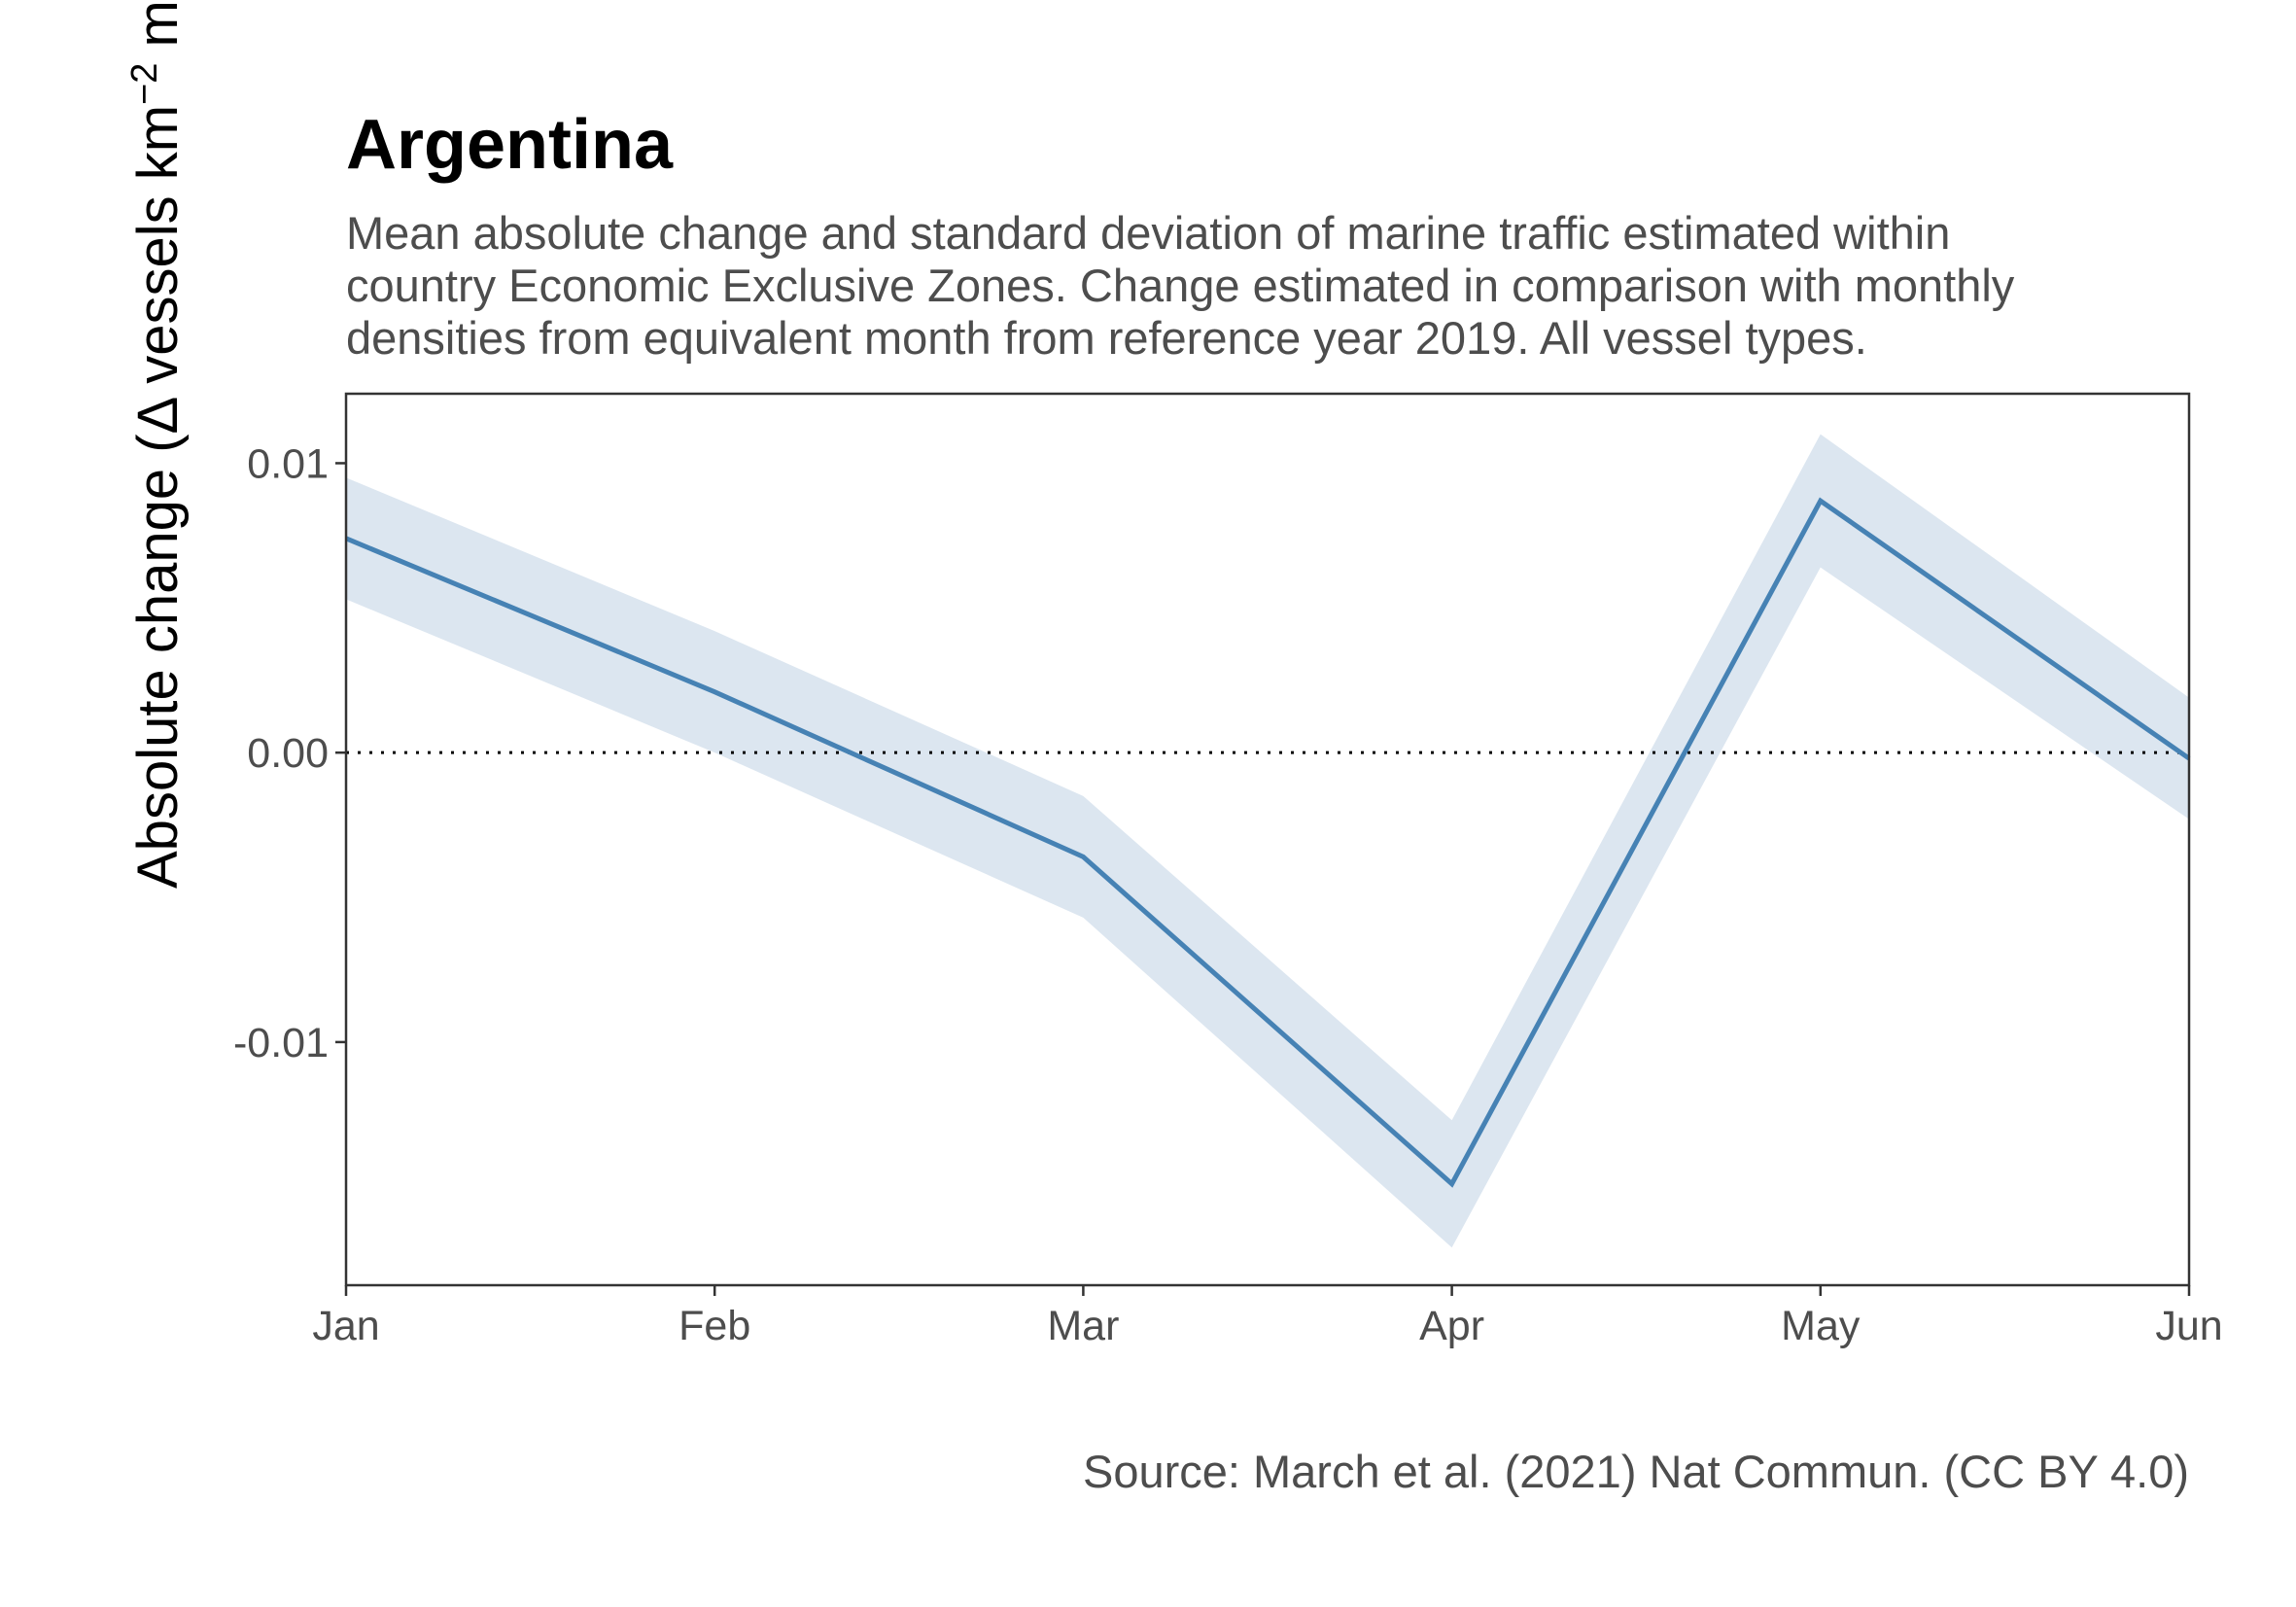  I want to click on x-tick-label: Jun, so click(2188, 1326).